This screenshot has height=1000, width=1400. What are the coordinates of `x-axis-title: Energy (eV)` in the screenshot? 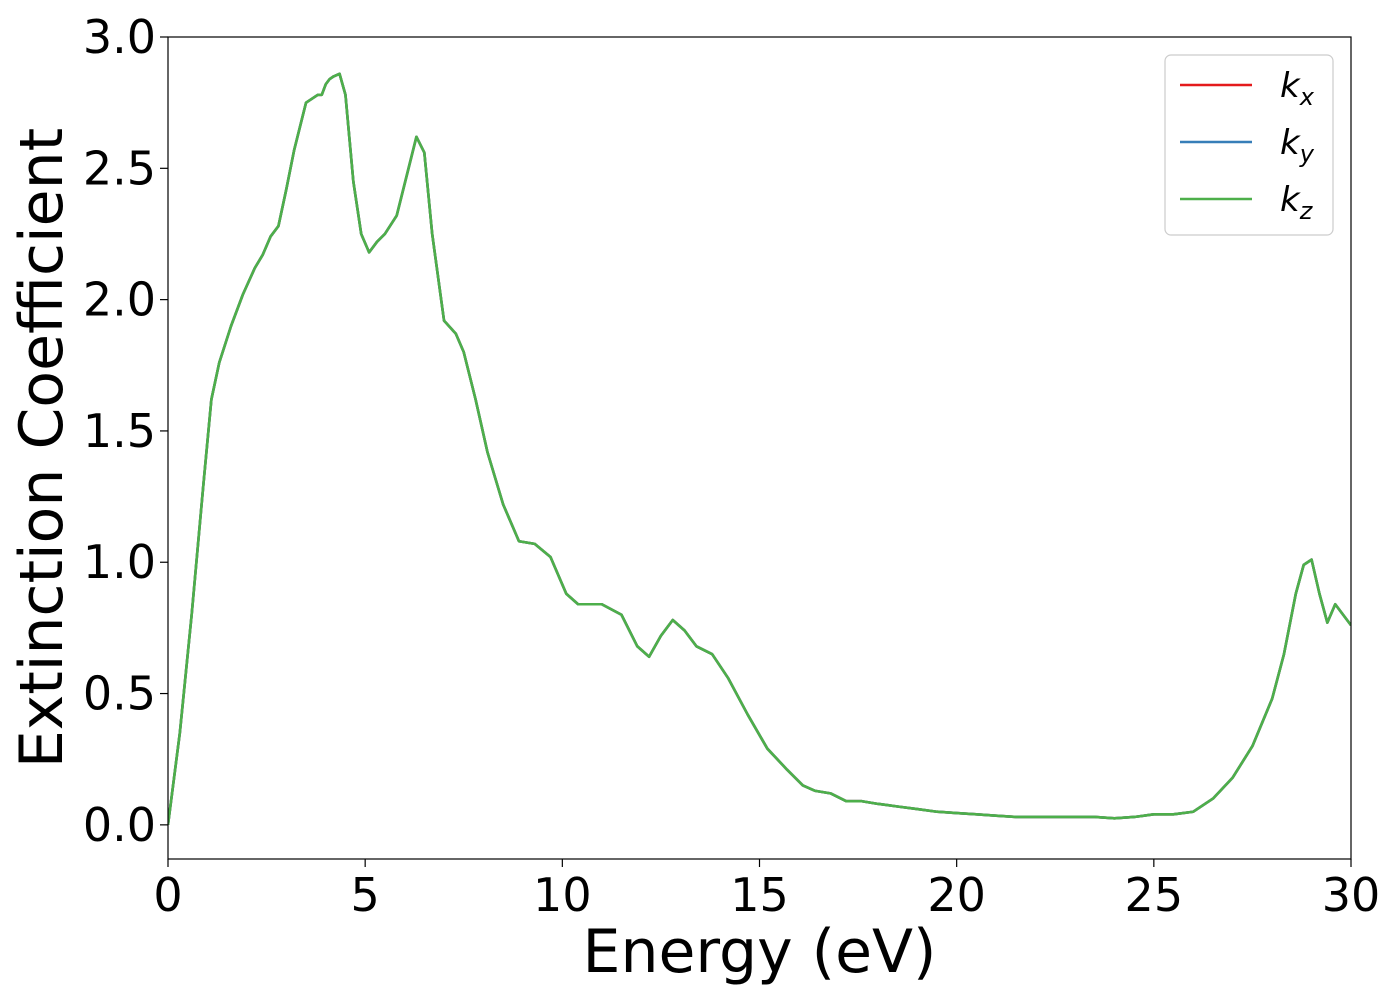 It's located at (760, 952).